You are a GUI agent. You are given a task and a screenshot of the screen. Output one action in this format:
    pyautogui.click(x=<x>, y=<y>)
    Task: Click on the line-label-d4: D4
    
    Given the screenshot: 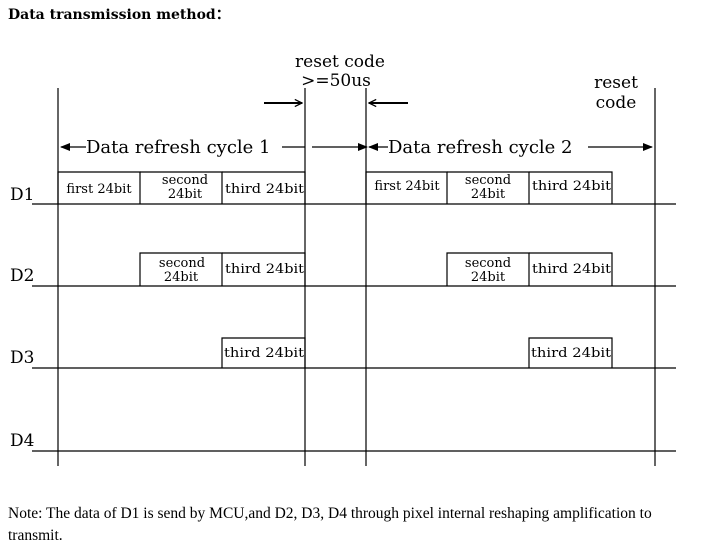 What is the action you would take?
    pyautogui.click(x=22, y=441)
    